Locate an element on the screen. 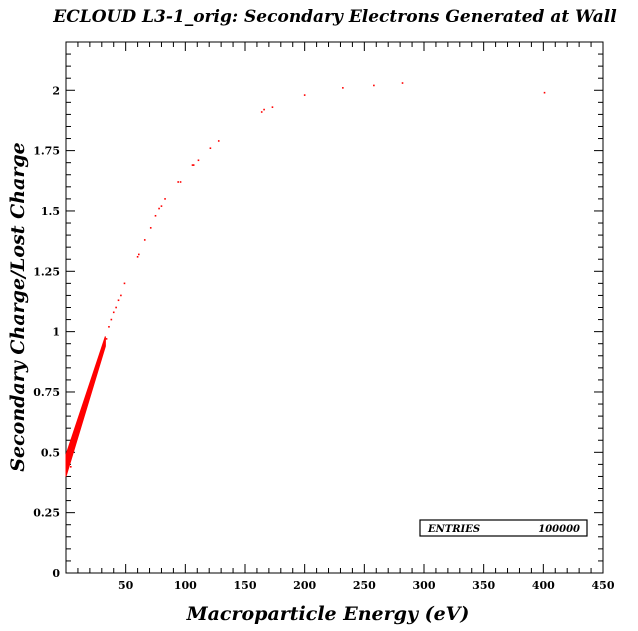 This screenshot has height=631, width=638. stats-box-frame is located at coordinates (503, 528).